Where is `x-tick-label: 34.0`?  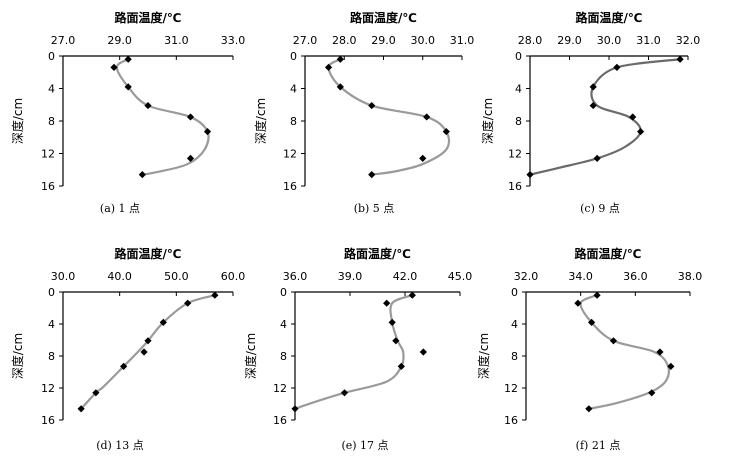 x-tick-label: 34.0 is located at coordinates (580, 276).